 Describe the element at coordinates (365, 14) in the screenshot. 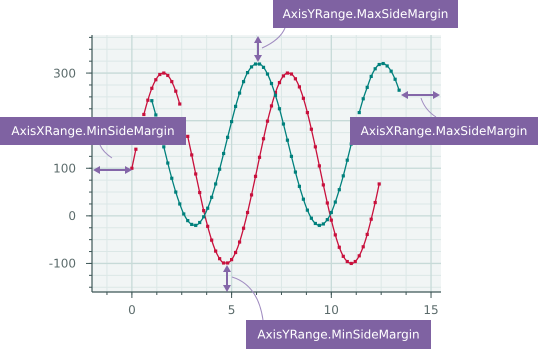

I see `text: AxisYRange.MaxSideMargin` at that location.